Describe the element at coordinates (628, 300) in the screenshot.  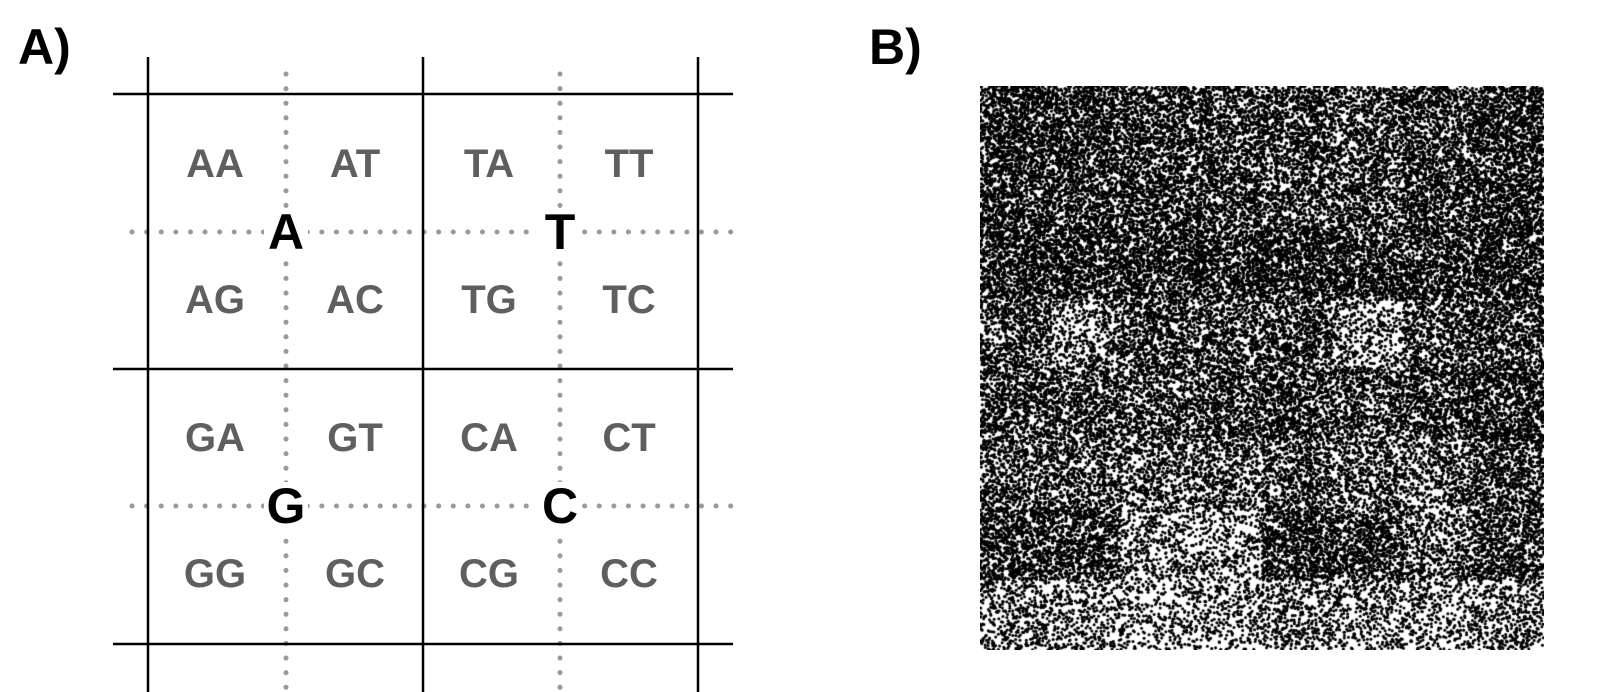
I see `dinucleotide-label-tc: TC` at that location.